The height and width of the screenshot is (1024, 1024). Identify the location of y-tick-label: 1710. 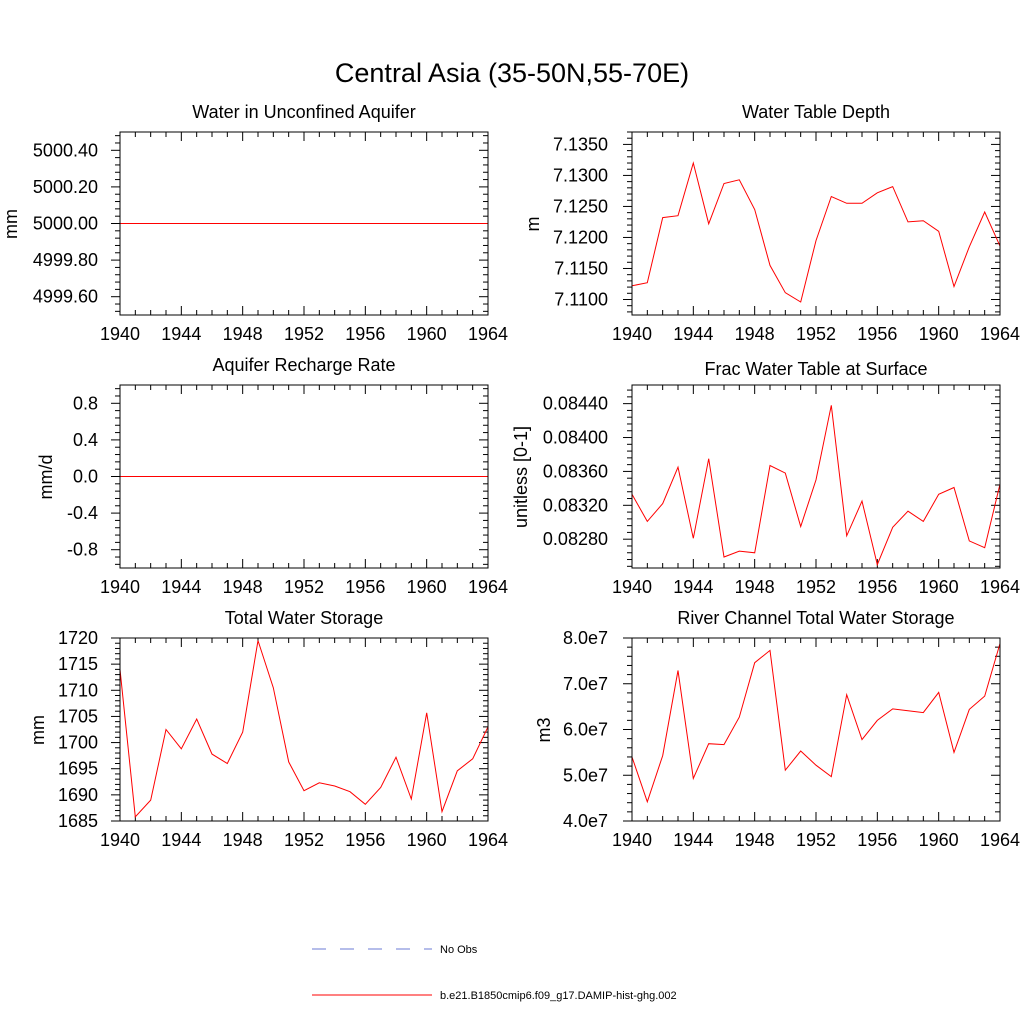
(78, 690).